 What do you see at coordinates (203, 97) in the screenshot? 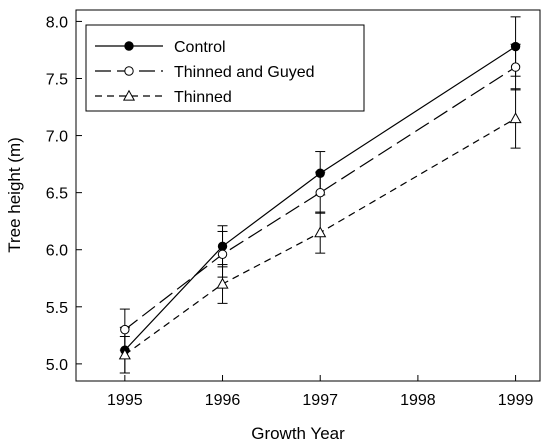
I see `legend-label-3: Thinned` at bounding box center [203, 97].